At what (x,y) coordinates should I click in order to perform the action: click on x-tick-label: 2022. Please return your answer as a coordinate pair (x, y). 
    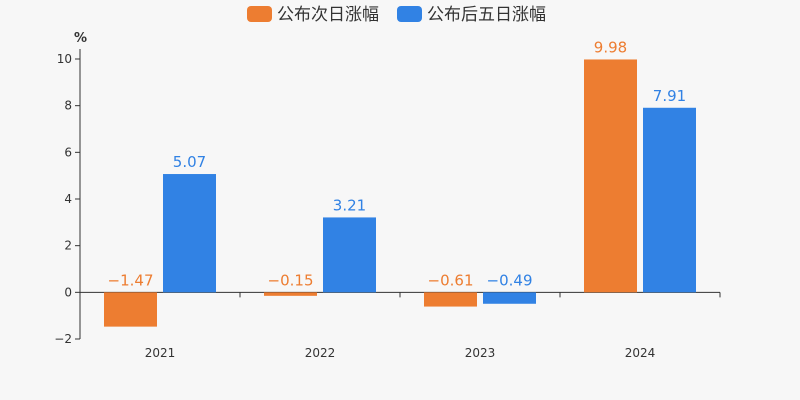
    Looking at the image, I should click on (320, 353).